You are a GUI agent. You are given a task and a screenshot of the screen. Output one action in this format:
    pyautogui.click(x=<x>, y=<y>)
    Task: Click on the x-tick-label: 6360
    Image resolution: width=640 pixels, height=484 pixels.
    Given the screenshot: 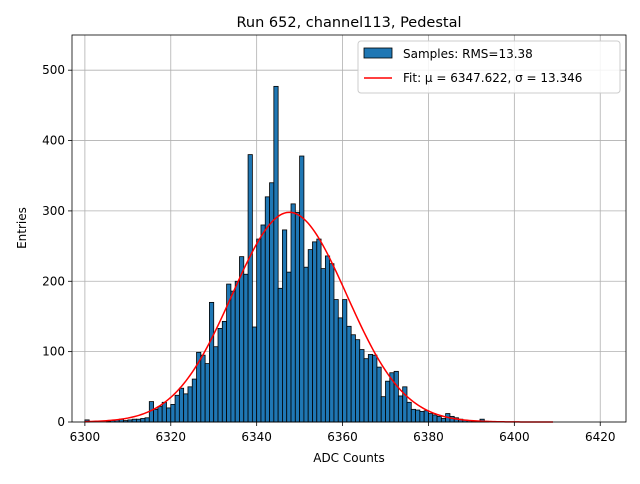 What is the action you would take?
    pyautogui.click(x=342, y=437)
    